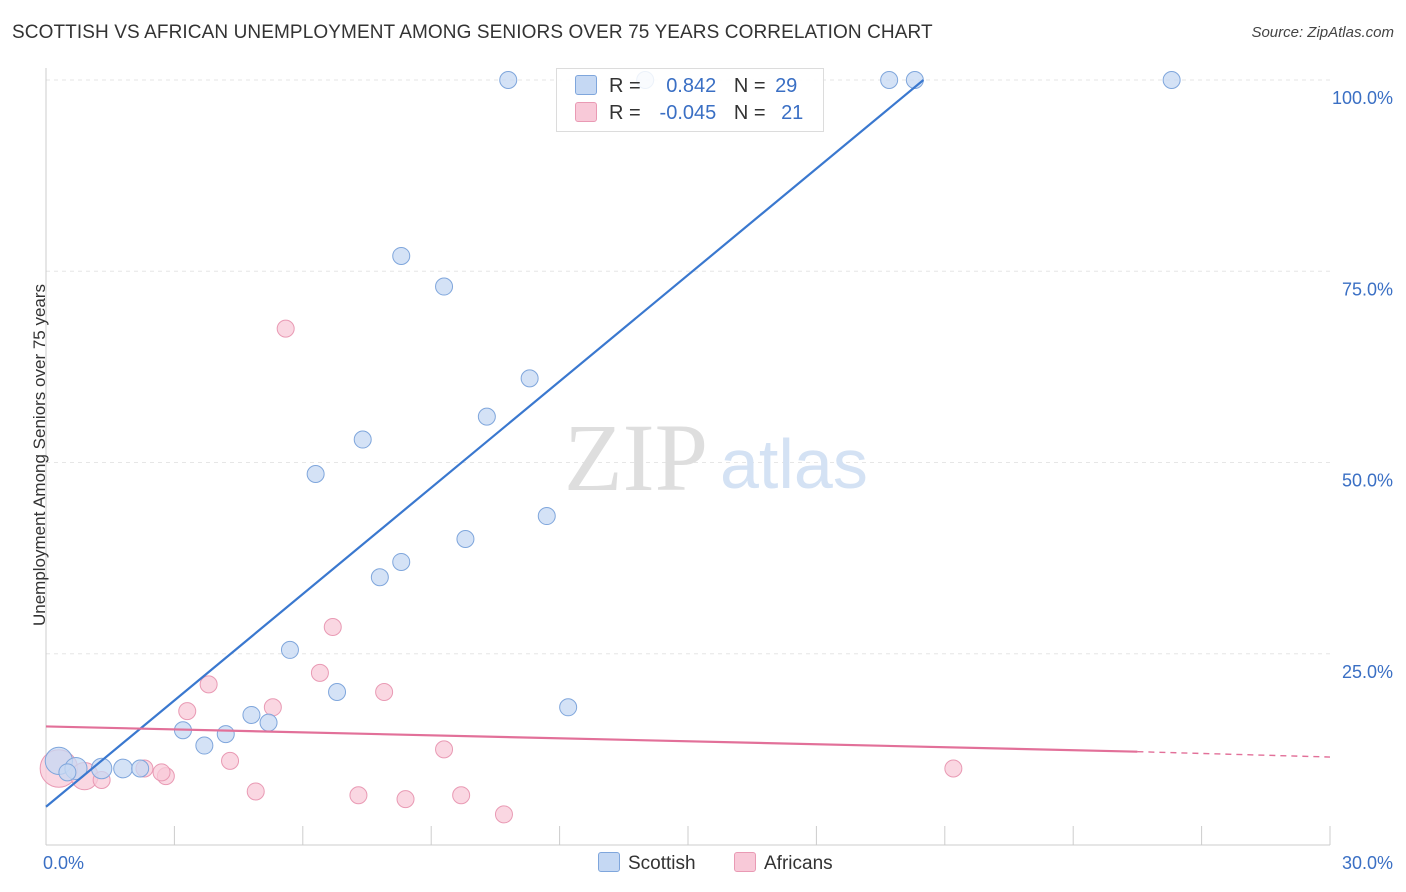 The height and width of the screenshot is (892, 1406). I want to click on africans-swatch, so click(586, 112).